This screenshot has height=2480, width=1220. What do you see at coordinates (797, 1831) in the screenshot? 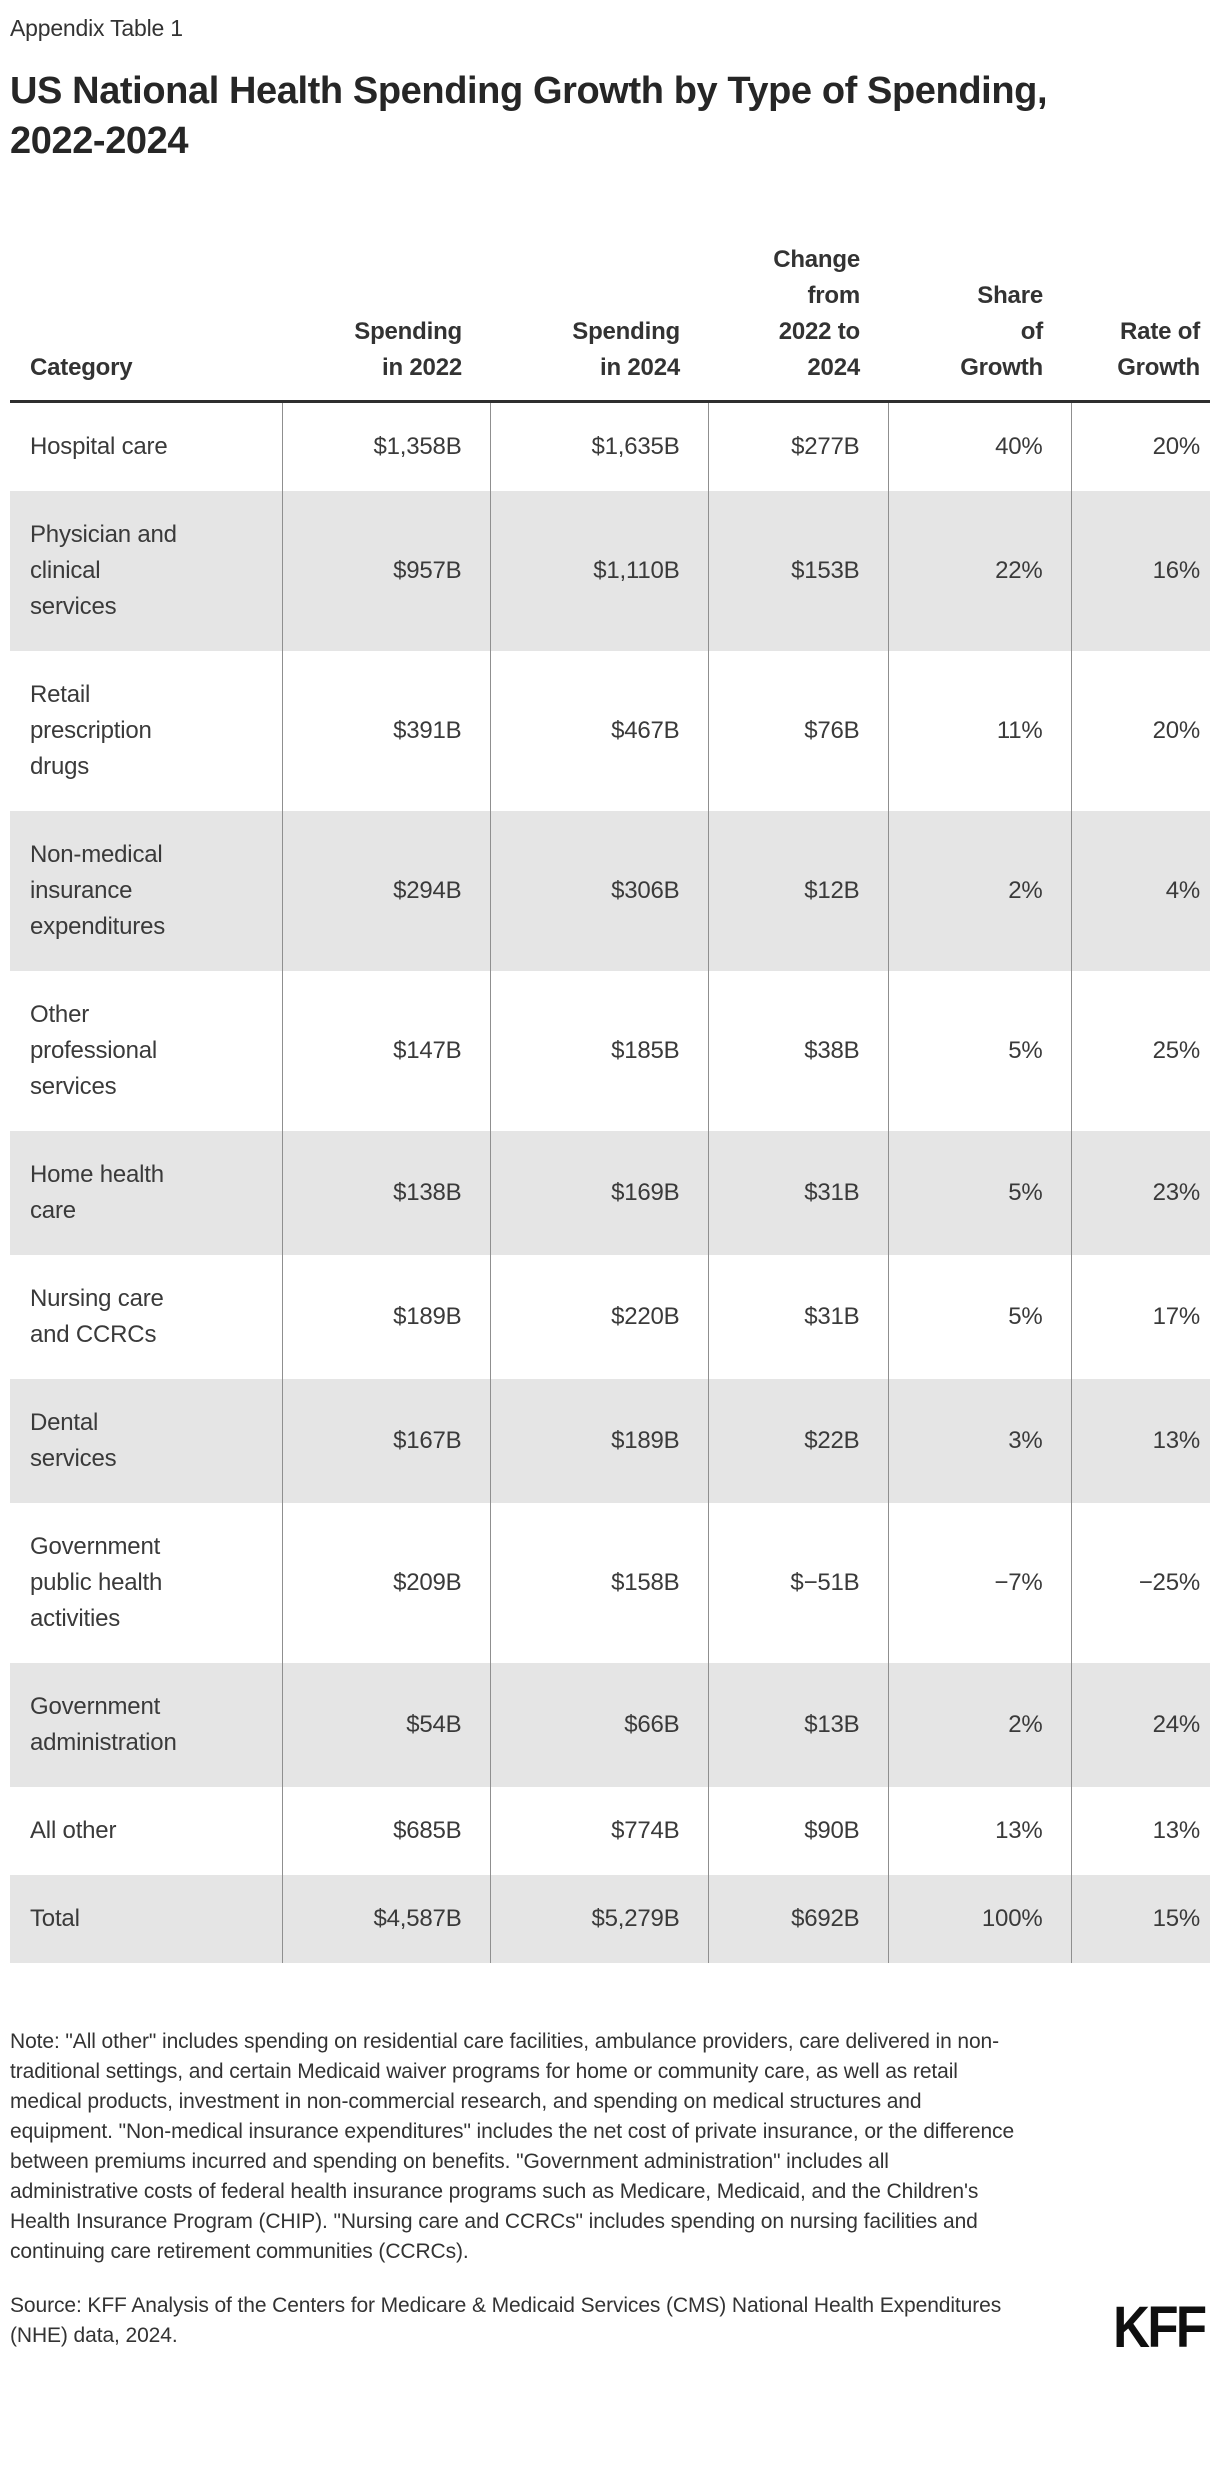
I see `cell-change: $90B` at bounding box center [797, 1831].